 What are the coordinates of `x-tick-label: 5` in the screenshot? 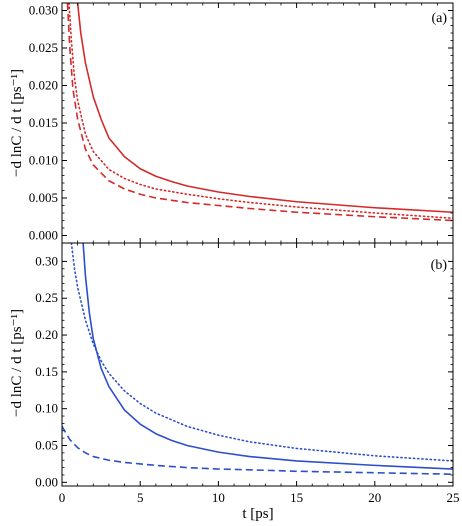 It's located at (140, 497).